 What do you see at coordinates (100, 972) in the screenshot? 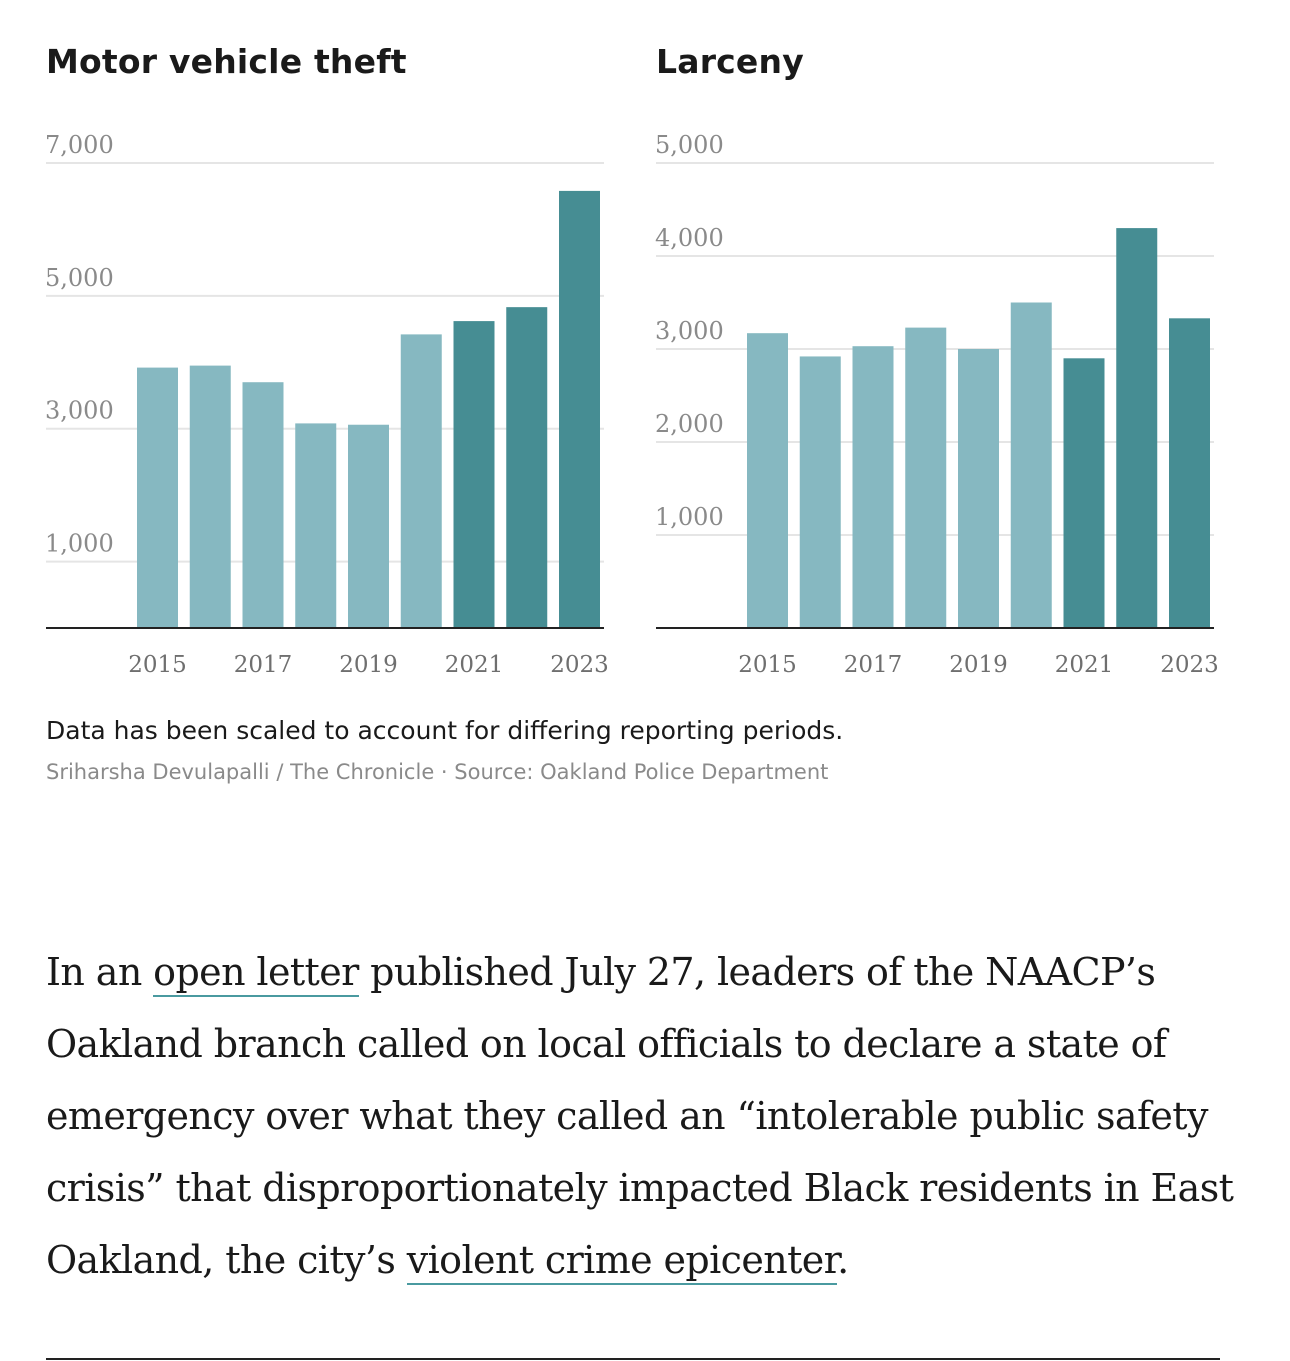
I see `article-text: In an` at bounding box center [100, 972].